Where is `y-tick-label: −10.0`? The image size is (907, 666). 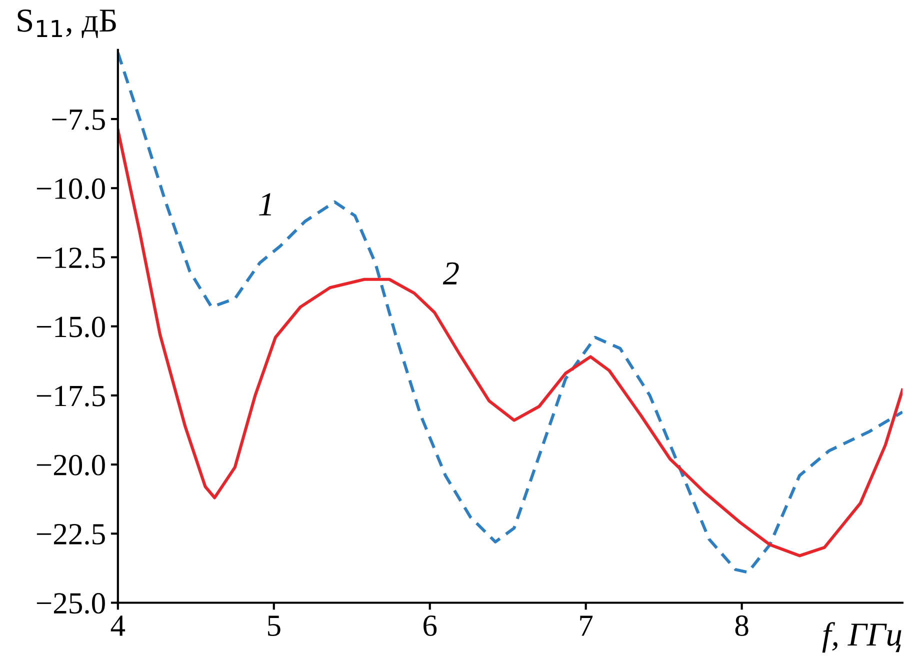
y-tick-label: −10.0 is located at coordinates (70, 189).